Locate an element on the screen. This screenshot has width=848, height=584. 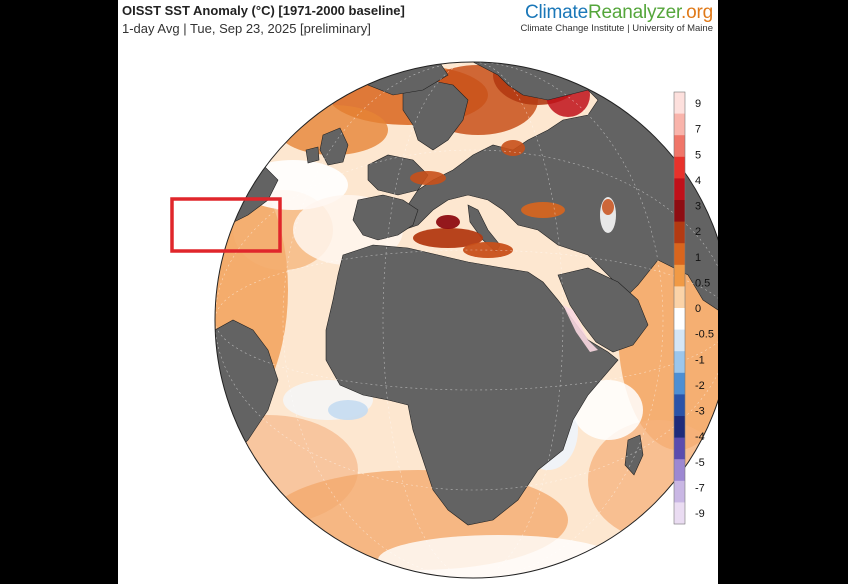
colorbar-tick-label: -5 is located at coordinates (700, 463).